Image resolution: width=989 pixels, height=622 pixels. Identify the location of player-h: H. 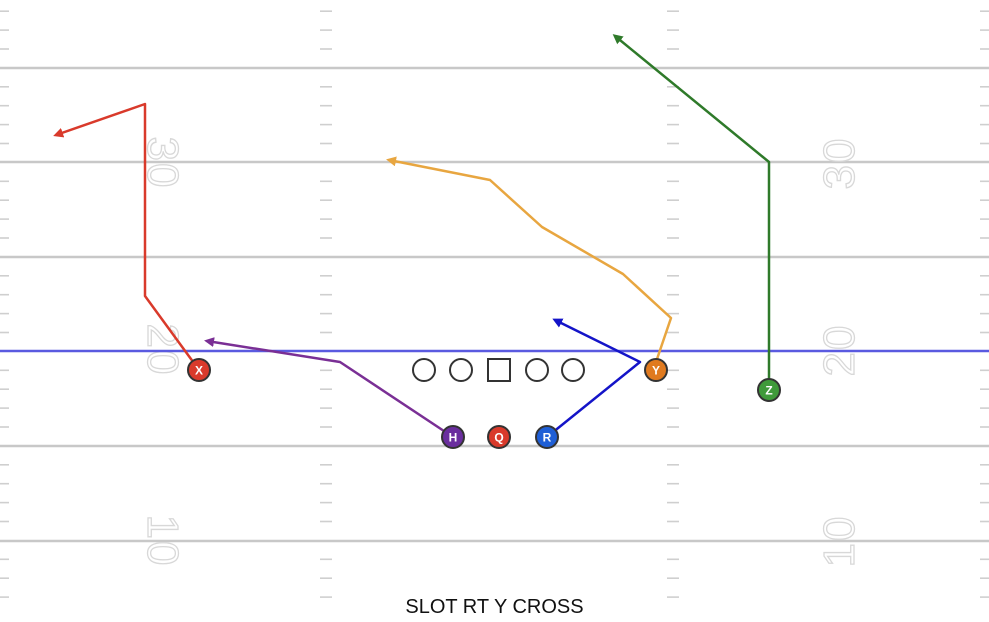
(453, 437).